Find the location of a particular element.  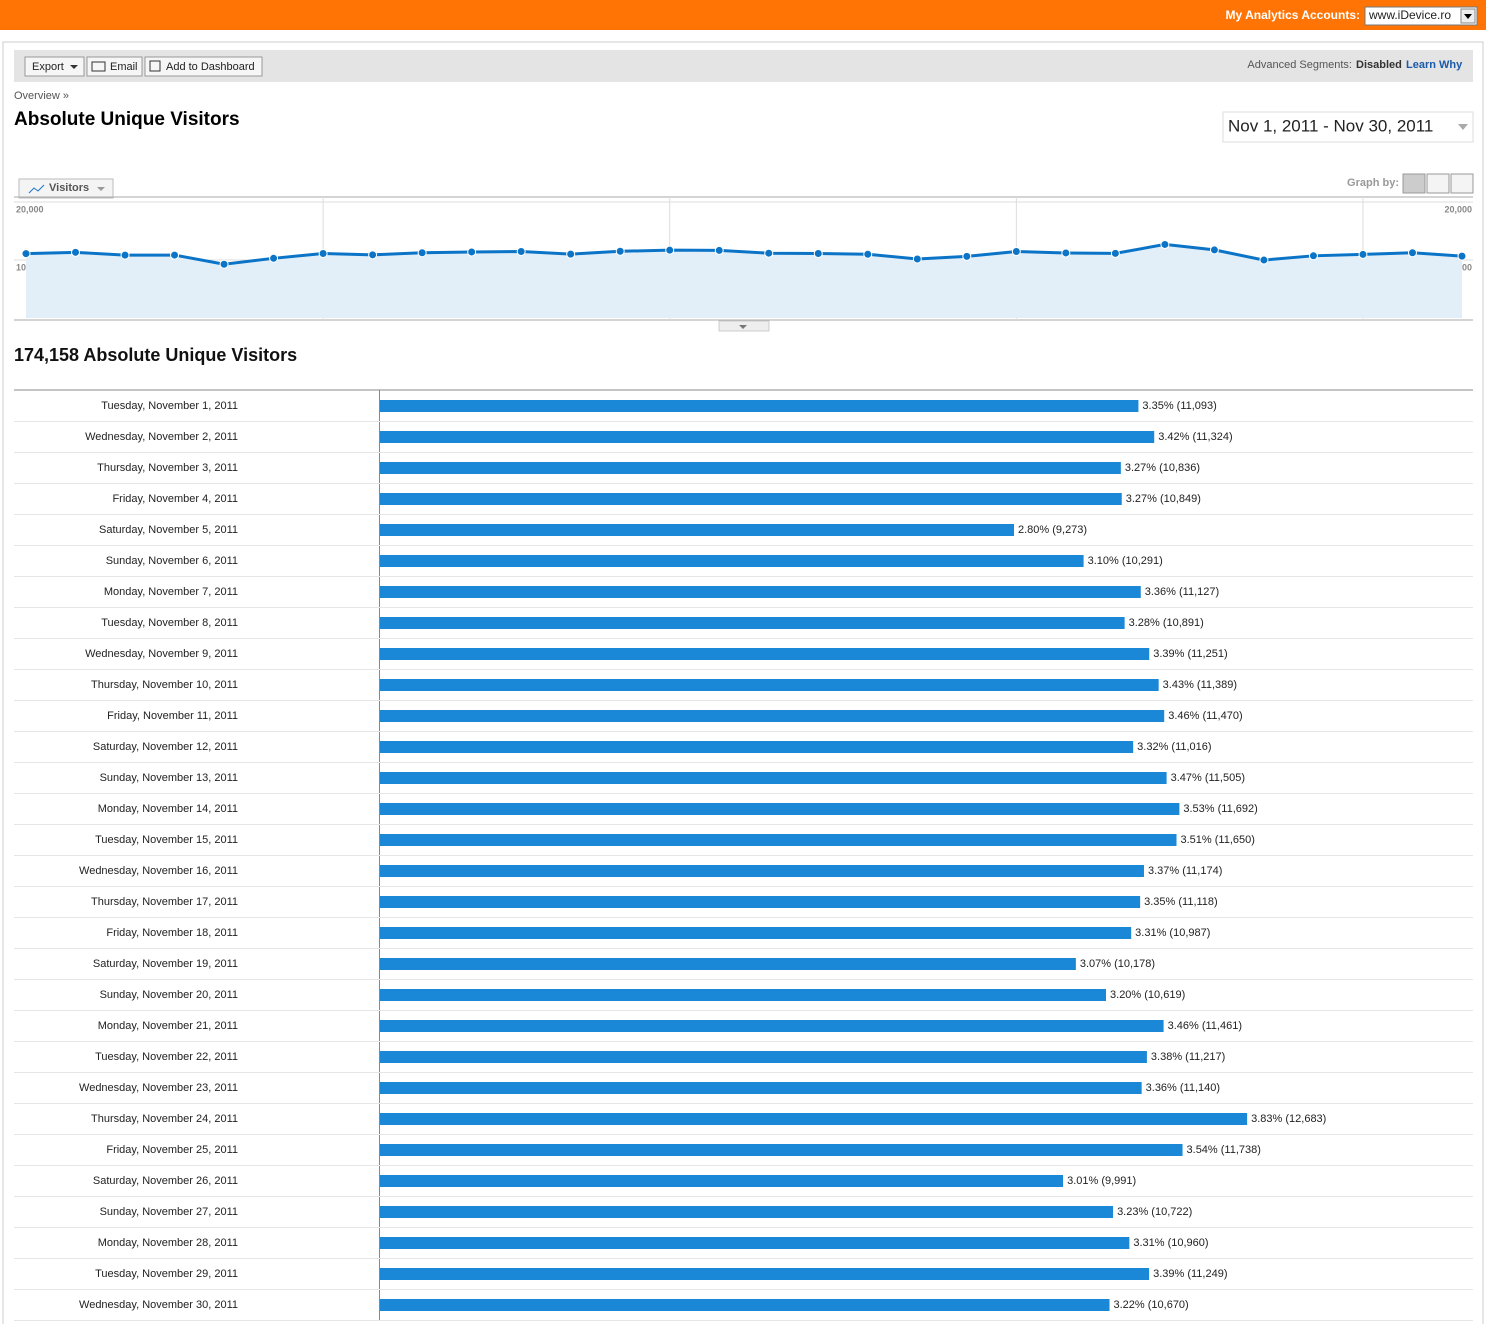

value-label: 3.36% (11,127) is located at coordinates (1182, 592).